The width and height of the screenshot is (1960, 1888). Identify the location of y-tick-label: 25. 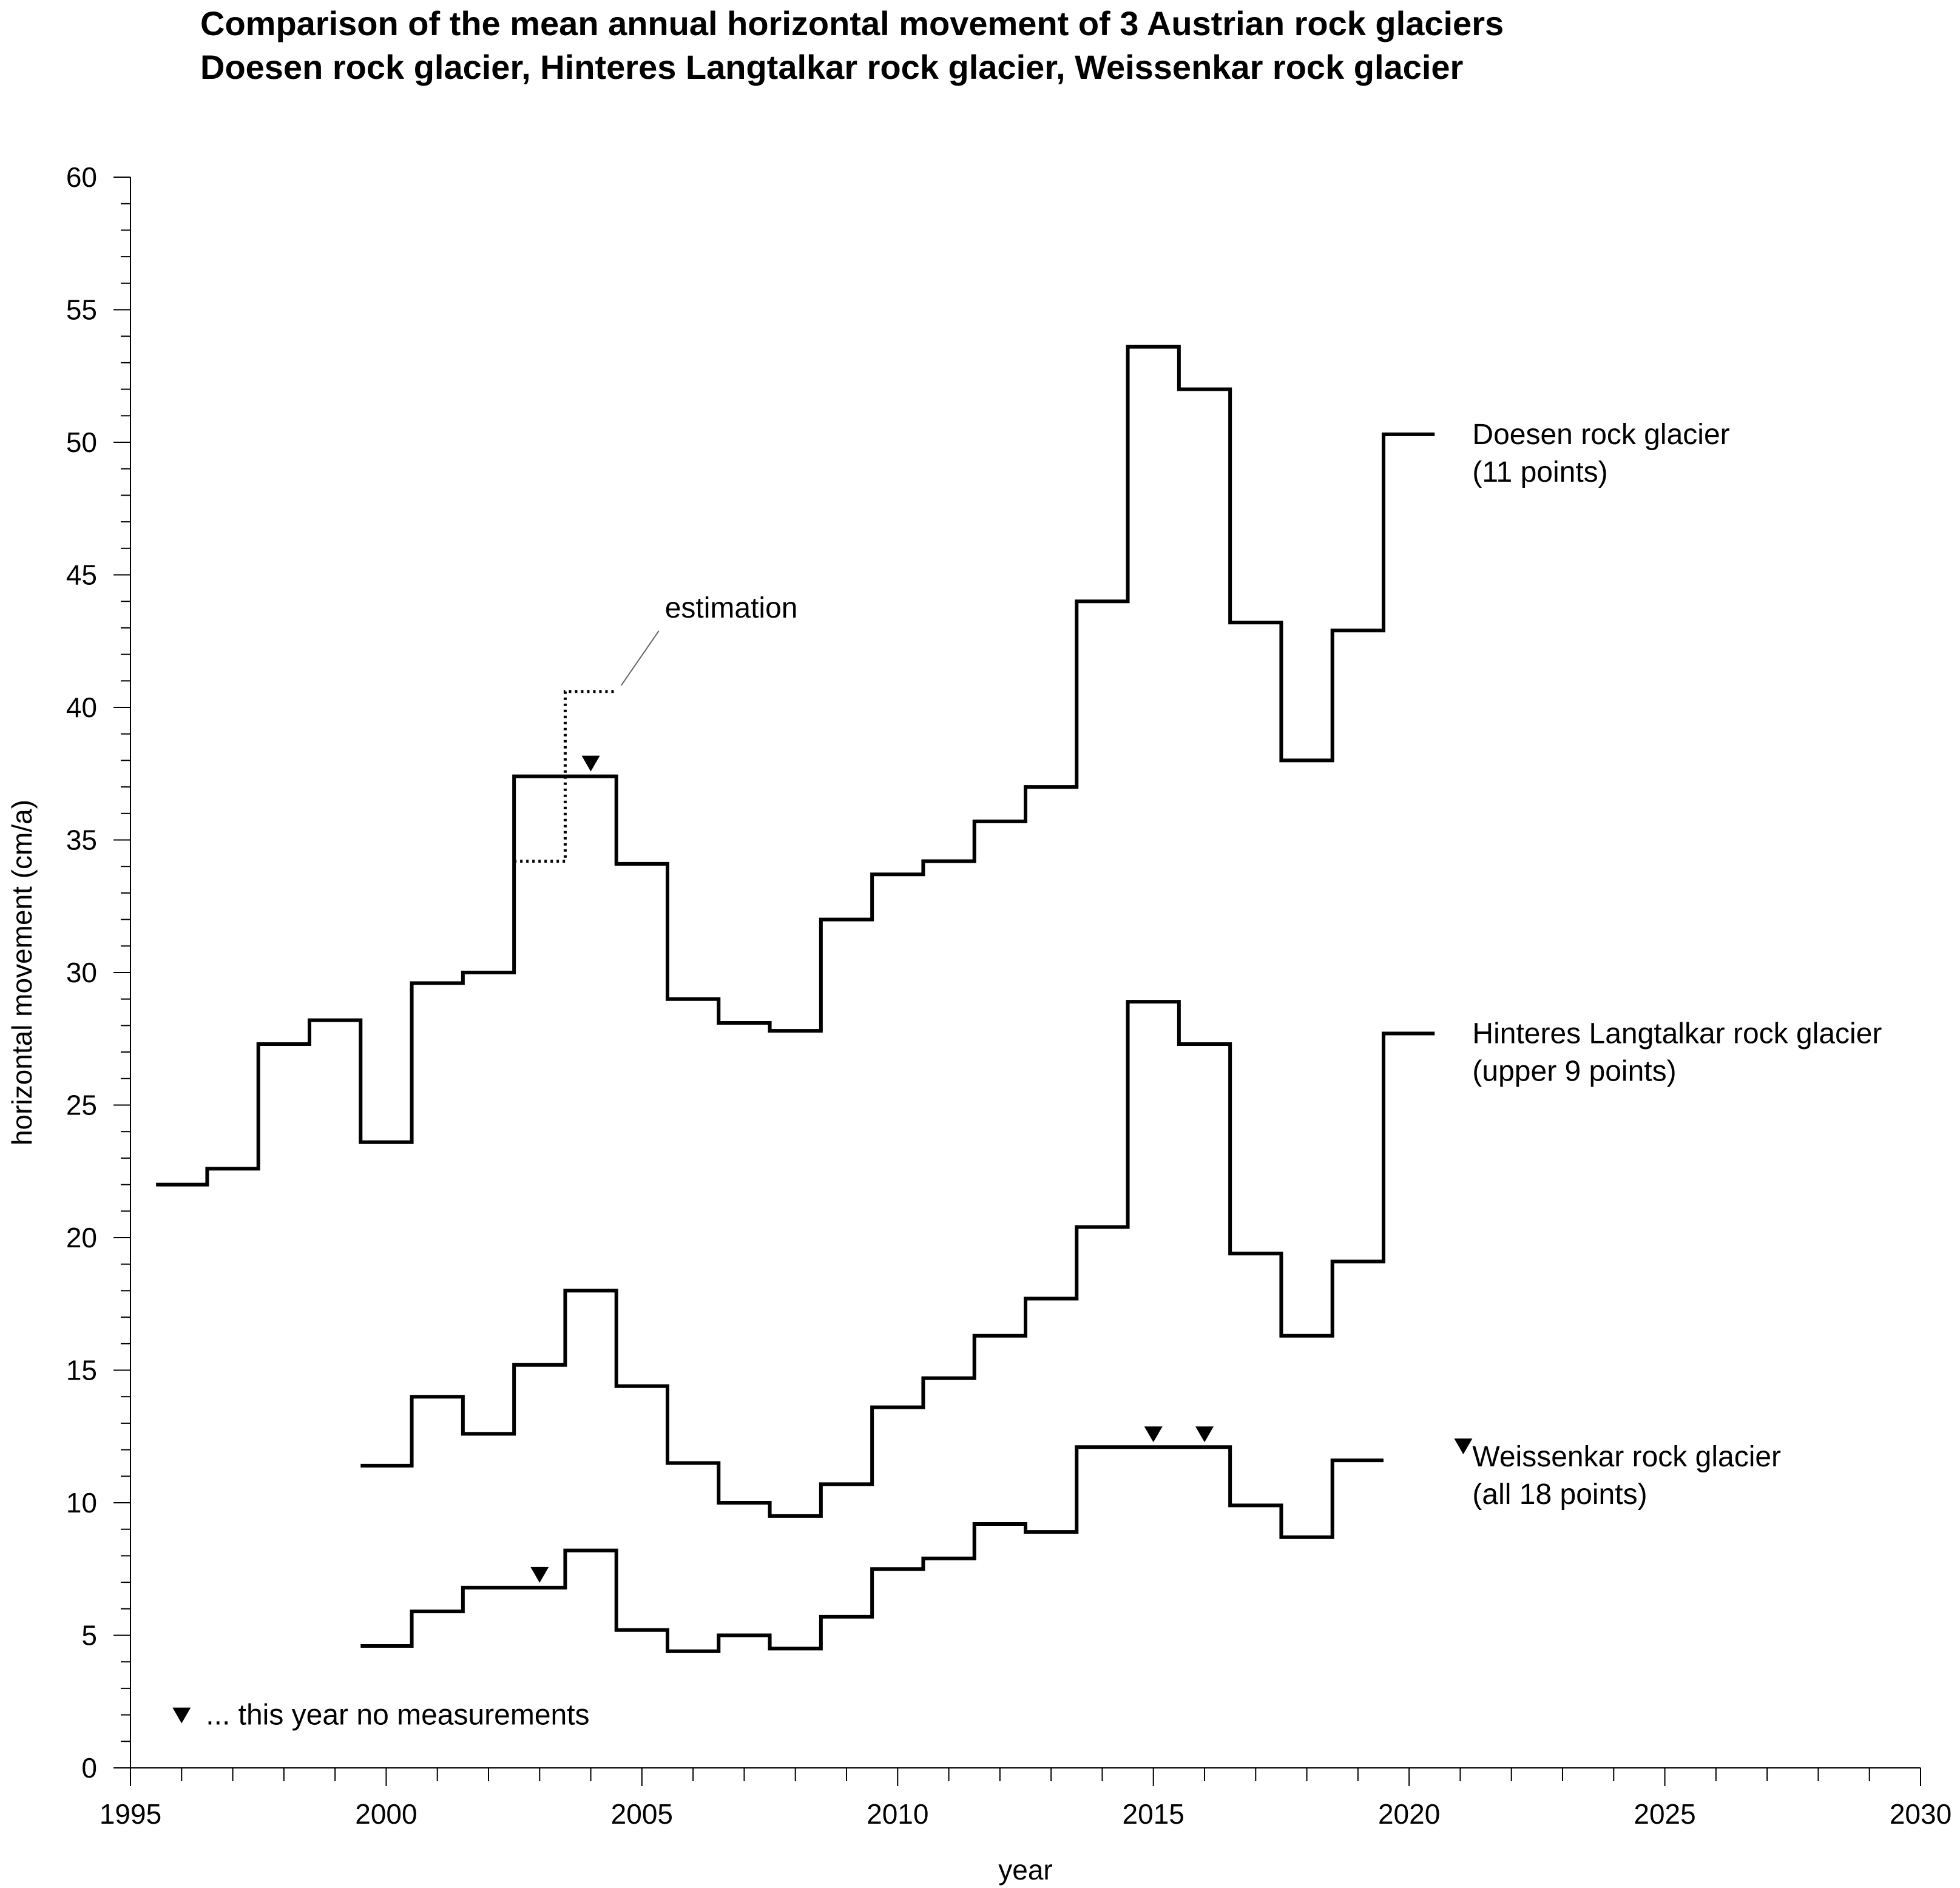
(82, 1105).